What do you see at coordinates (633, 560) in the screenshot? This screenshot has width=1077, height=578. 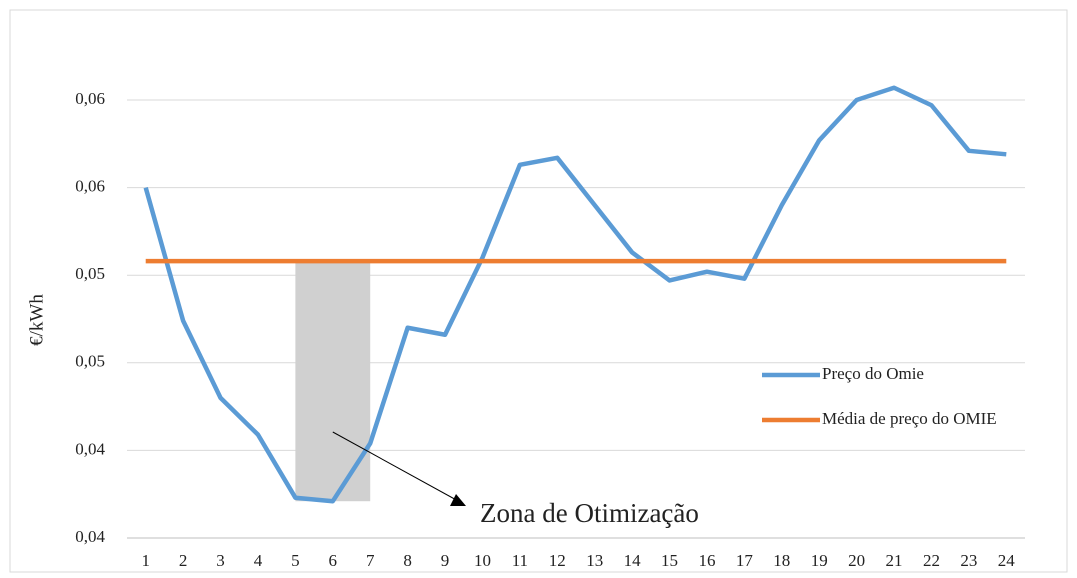 I see `x-tick-label: 14` at bounding box center [633, 560].